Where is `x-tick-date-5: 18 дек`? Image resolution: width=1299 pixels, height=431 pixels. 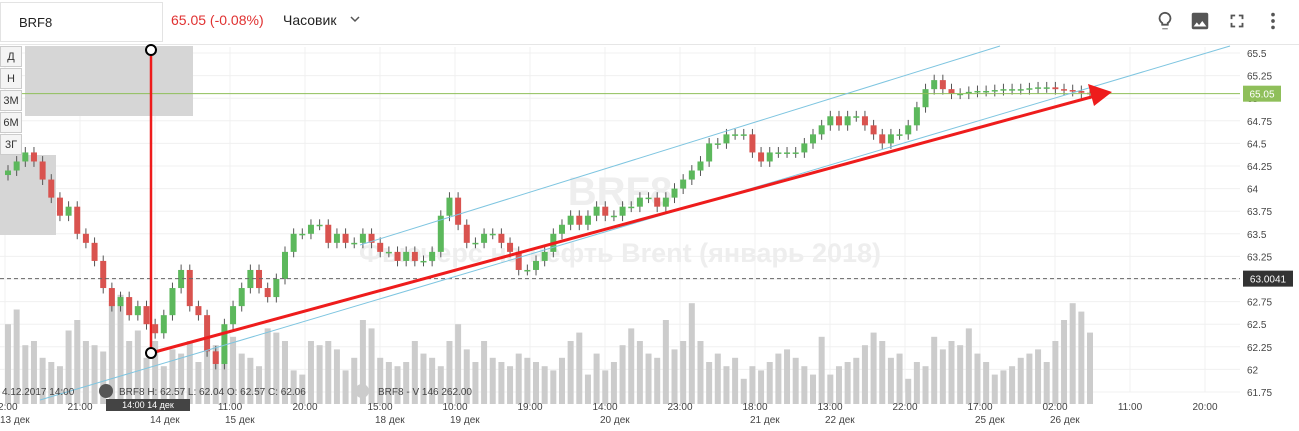 x-tick-date-5: 18 дек is located at coordinates (390, 420).